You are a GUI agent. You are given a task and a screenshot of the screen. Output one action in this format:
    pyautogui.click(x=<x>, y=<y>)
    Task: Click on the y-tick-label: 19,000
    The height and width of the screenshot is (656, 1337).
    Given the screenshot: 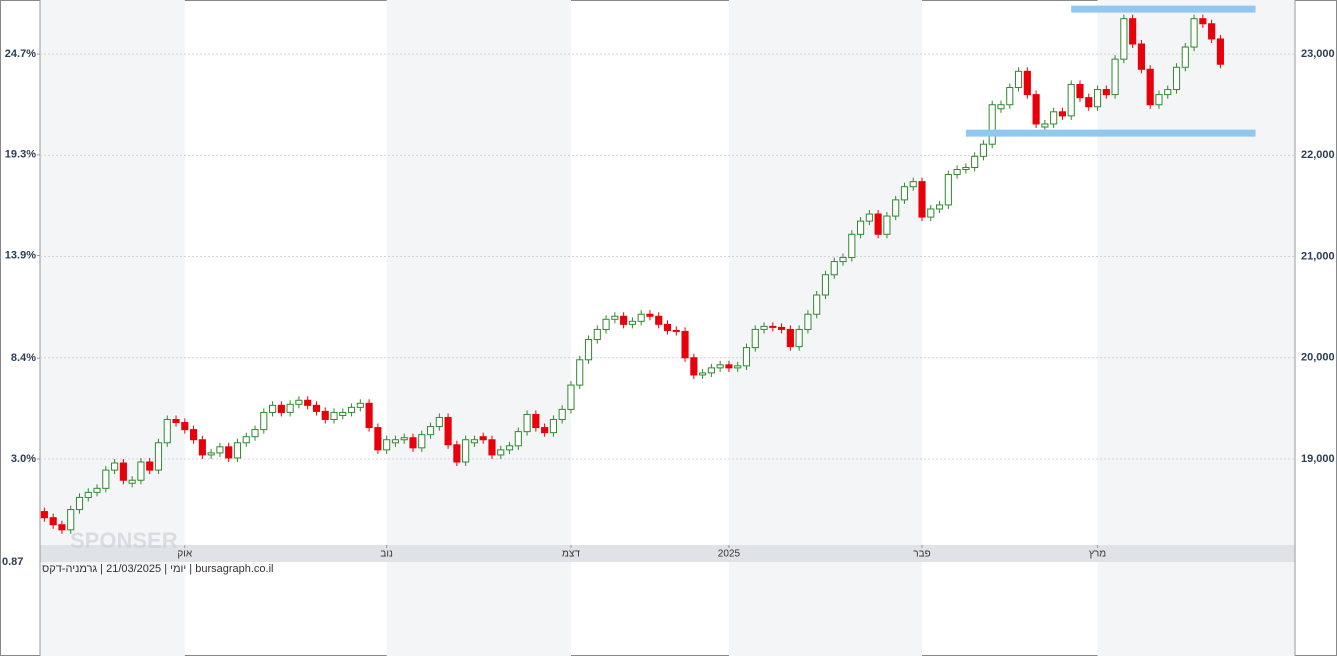 What is the action you would take?
    pyautogui.click(x=1318, y=459)
    